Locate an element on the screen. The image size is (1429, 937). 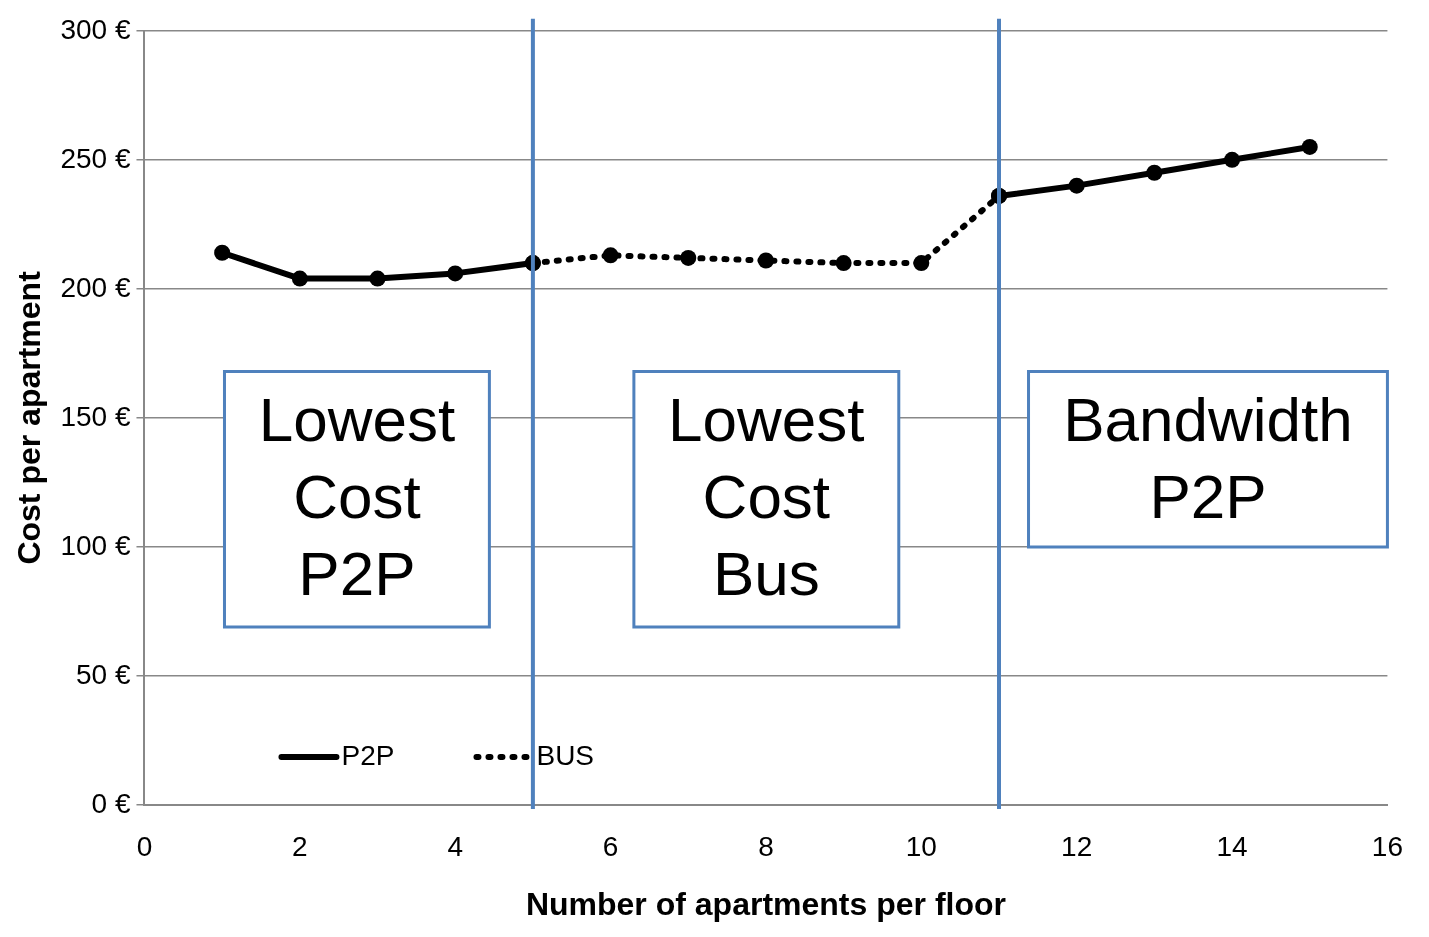
legend-label: BUS is located at coordinates (565, 755).